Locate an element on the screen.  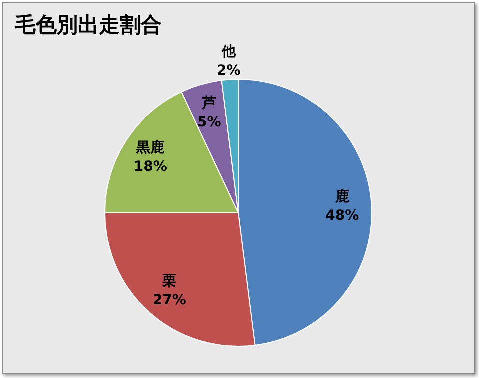
slice-label: 栗 is located at coordinates (169, 282).